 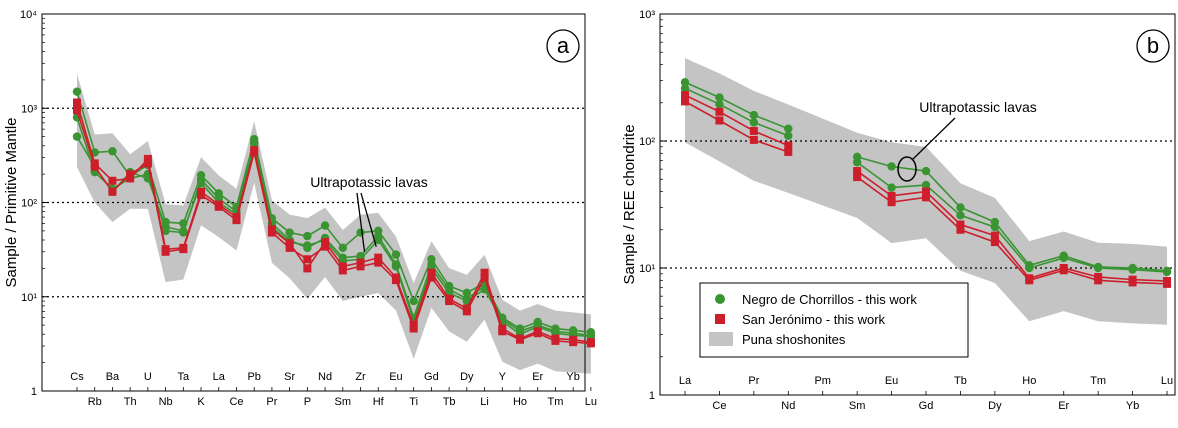 What do you see at coordinates (467, 377) in the screenshot?
I see `x-tick-label: Dy` at bounding box center [467, 377].